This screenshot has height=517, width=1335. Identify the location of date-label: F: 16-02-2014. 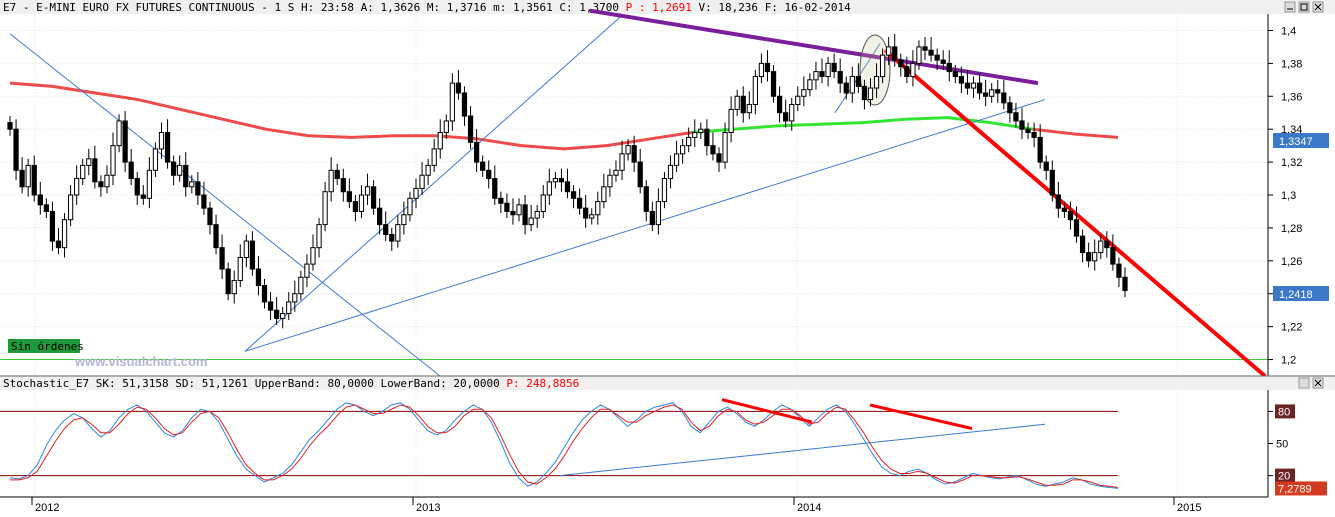
(808, 7).